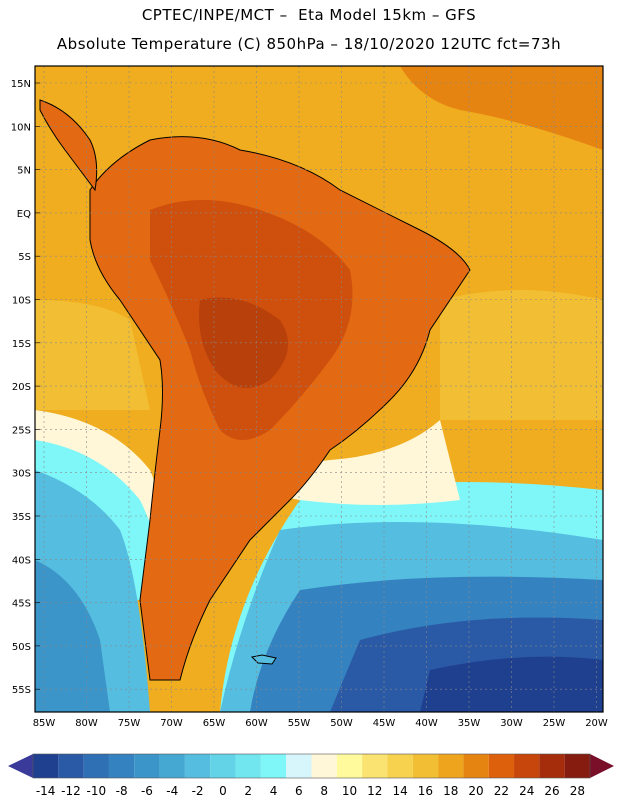  Describe the element at coordinates (450, 791) in the screenshot. I see `colorbar-tick-label: 18` at that location.